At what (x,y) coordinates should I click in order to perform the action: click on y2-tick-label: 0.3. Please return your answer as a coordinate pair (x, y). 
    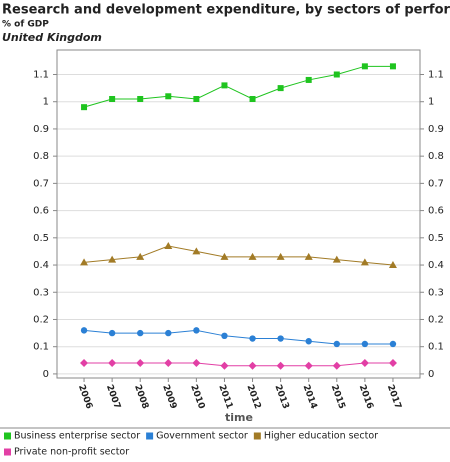
    Looking at the image, I should click on (436, 292).